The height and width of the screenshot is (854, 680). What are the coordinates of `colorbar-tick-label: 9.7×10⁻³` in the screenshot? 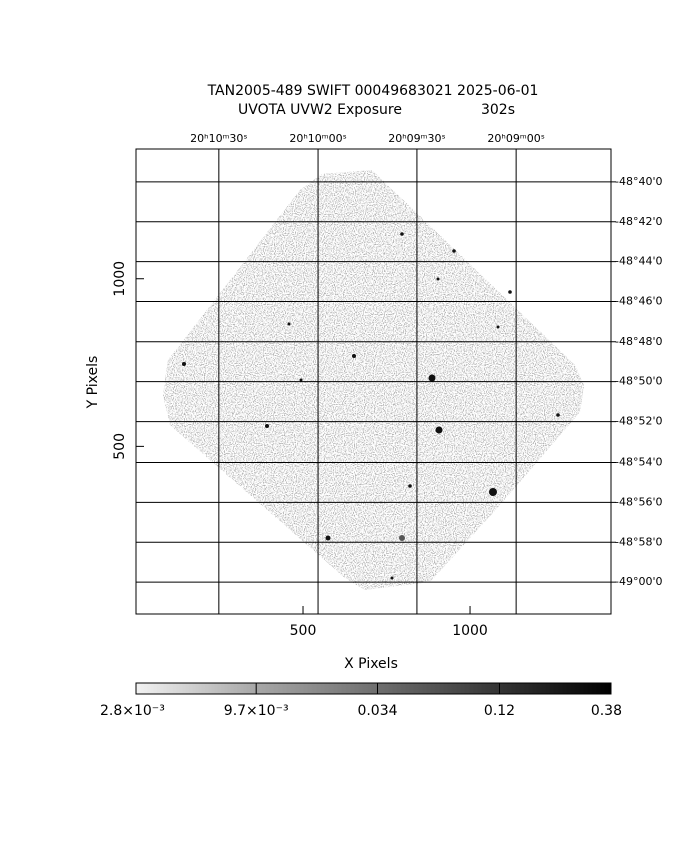 It's located at (256, 711).